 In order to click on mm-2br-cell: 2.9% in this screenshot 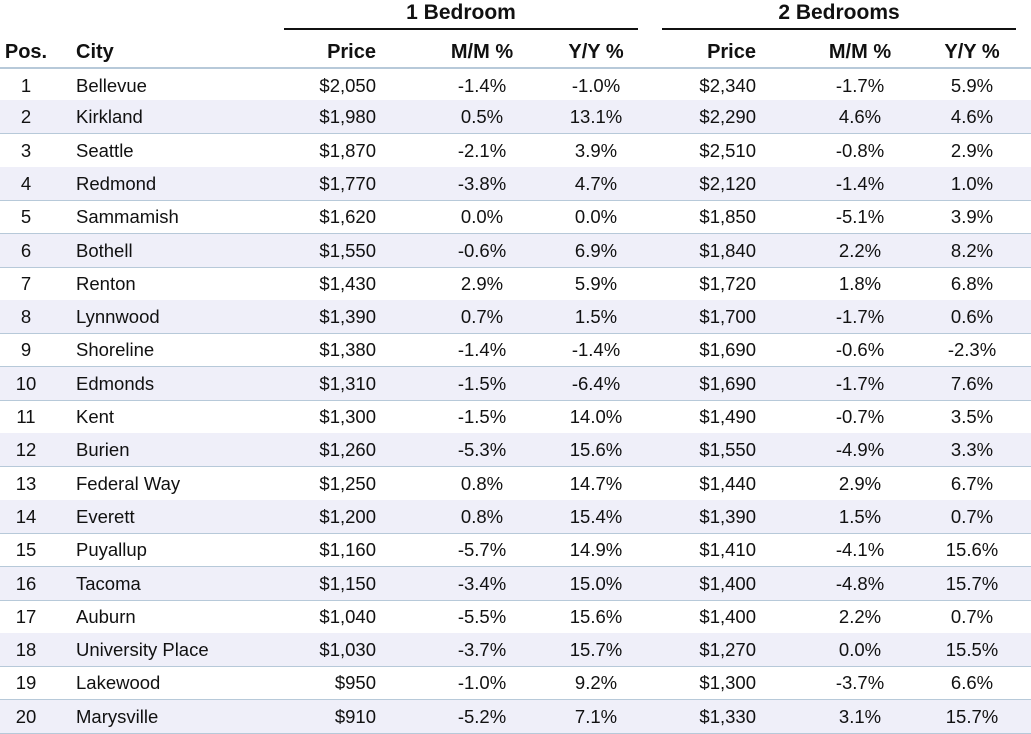, I will do `click(860, 483)`.